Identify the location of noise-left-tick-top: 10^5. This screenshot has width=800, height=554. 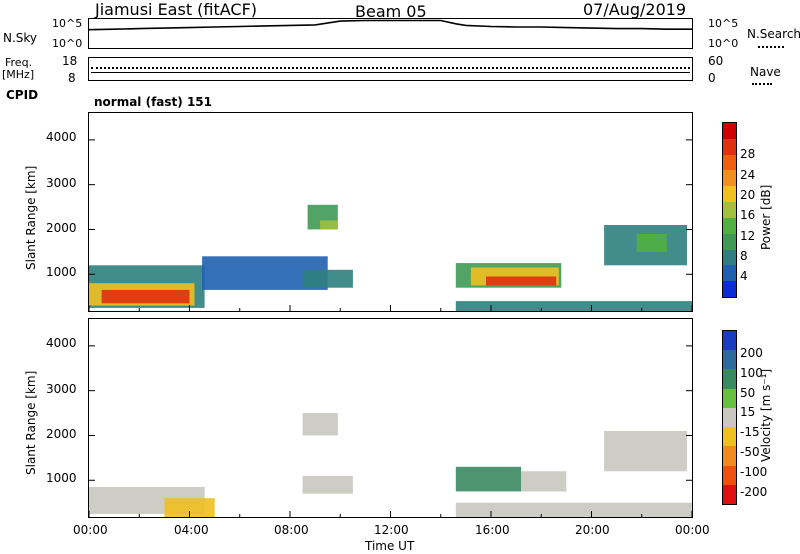
(67, 23).